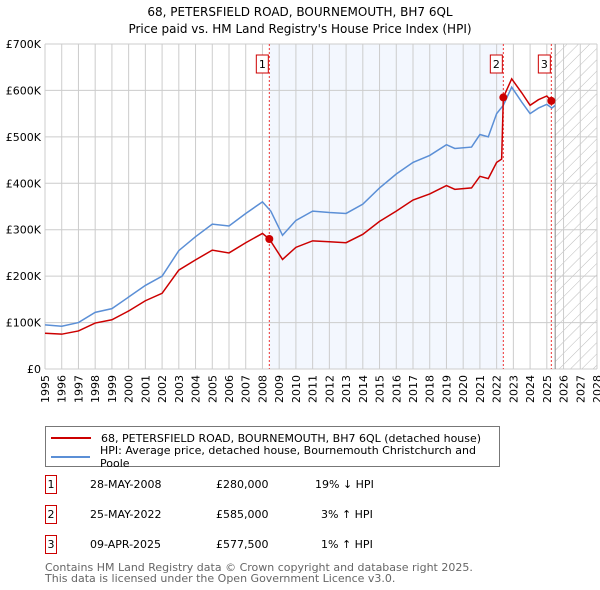 This screenshot has width=600, height=590. What do you see at coordinates (78, 389) in the screenshot?
I see `x-tick-label: 1997` at bounding box center [78, 389].